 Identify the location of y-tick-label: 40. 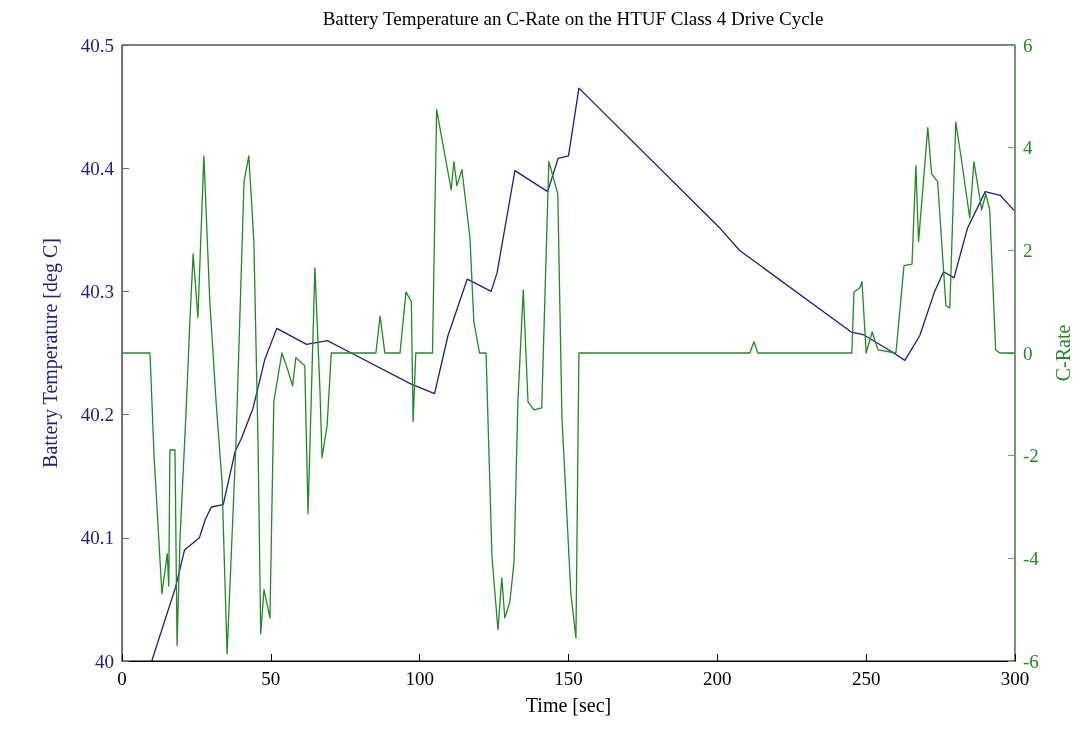
(104, 661).